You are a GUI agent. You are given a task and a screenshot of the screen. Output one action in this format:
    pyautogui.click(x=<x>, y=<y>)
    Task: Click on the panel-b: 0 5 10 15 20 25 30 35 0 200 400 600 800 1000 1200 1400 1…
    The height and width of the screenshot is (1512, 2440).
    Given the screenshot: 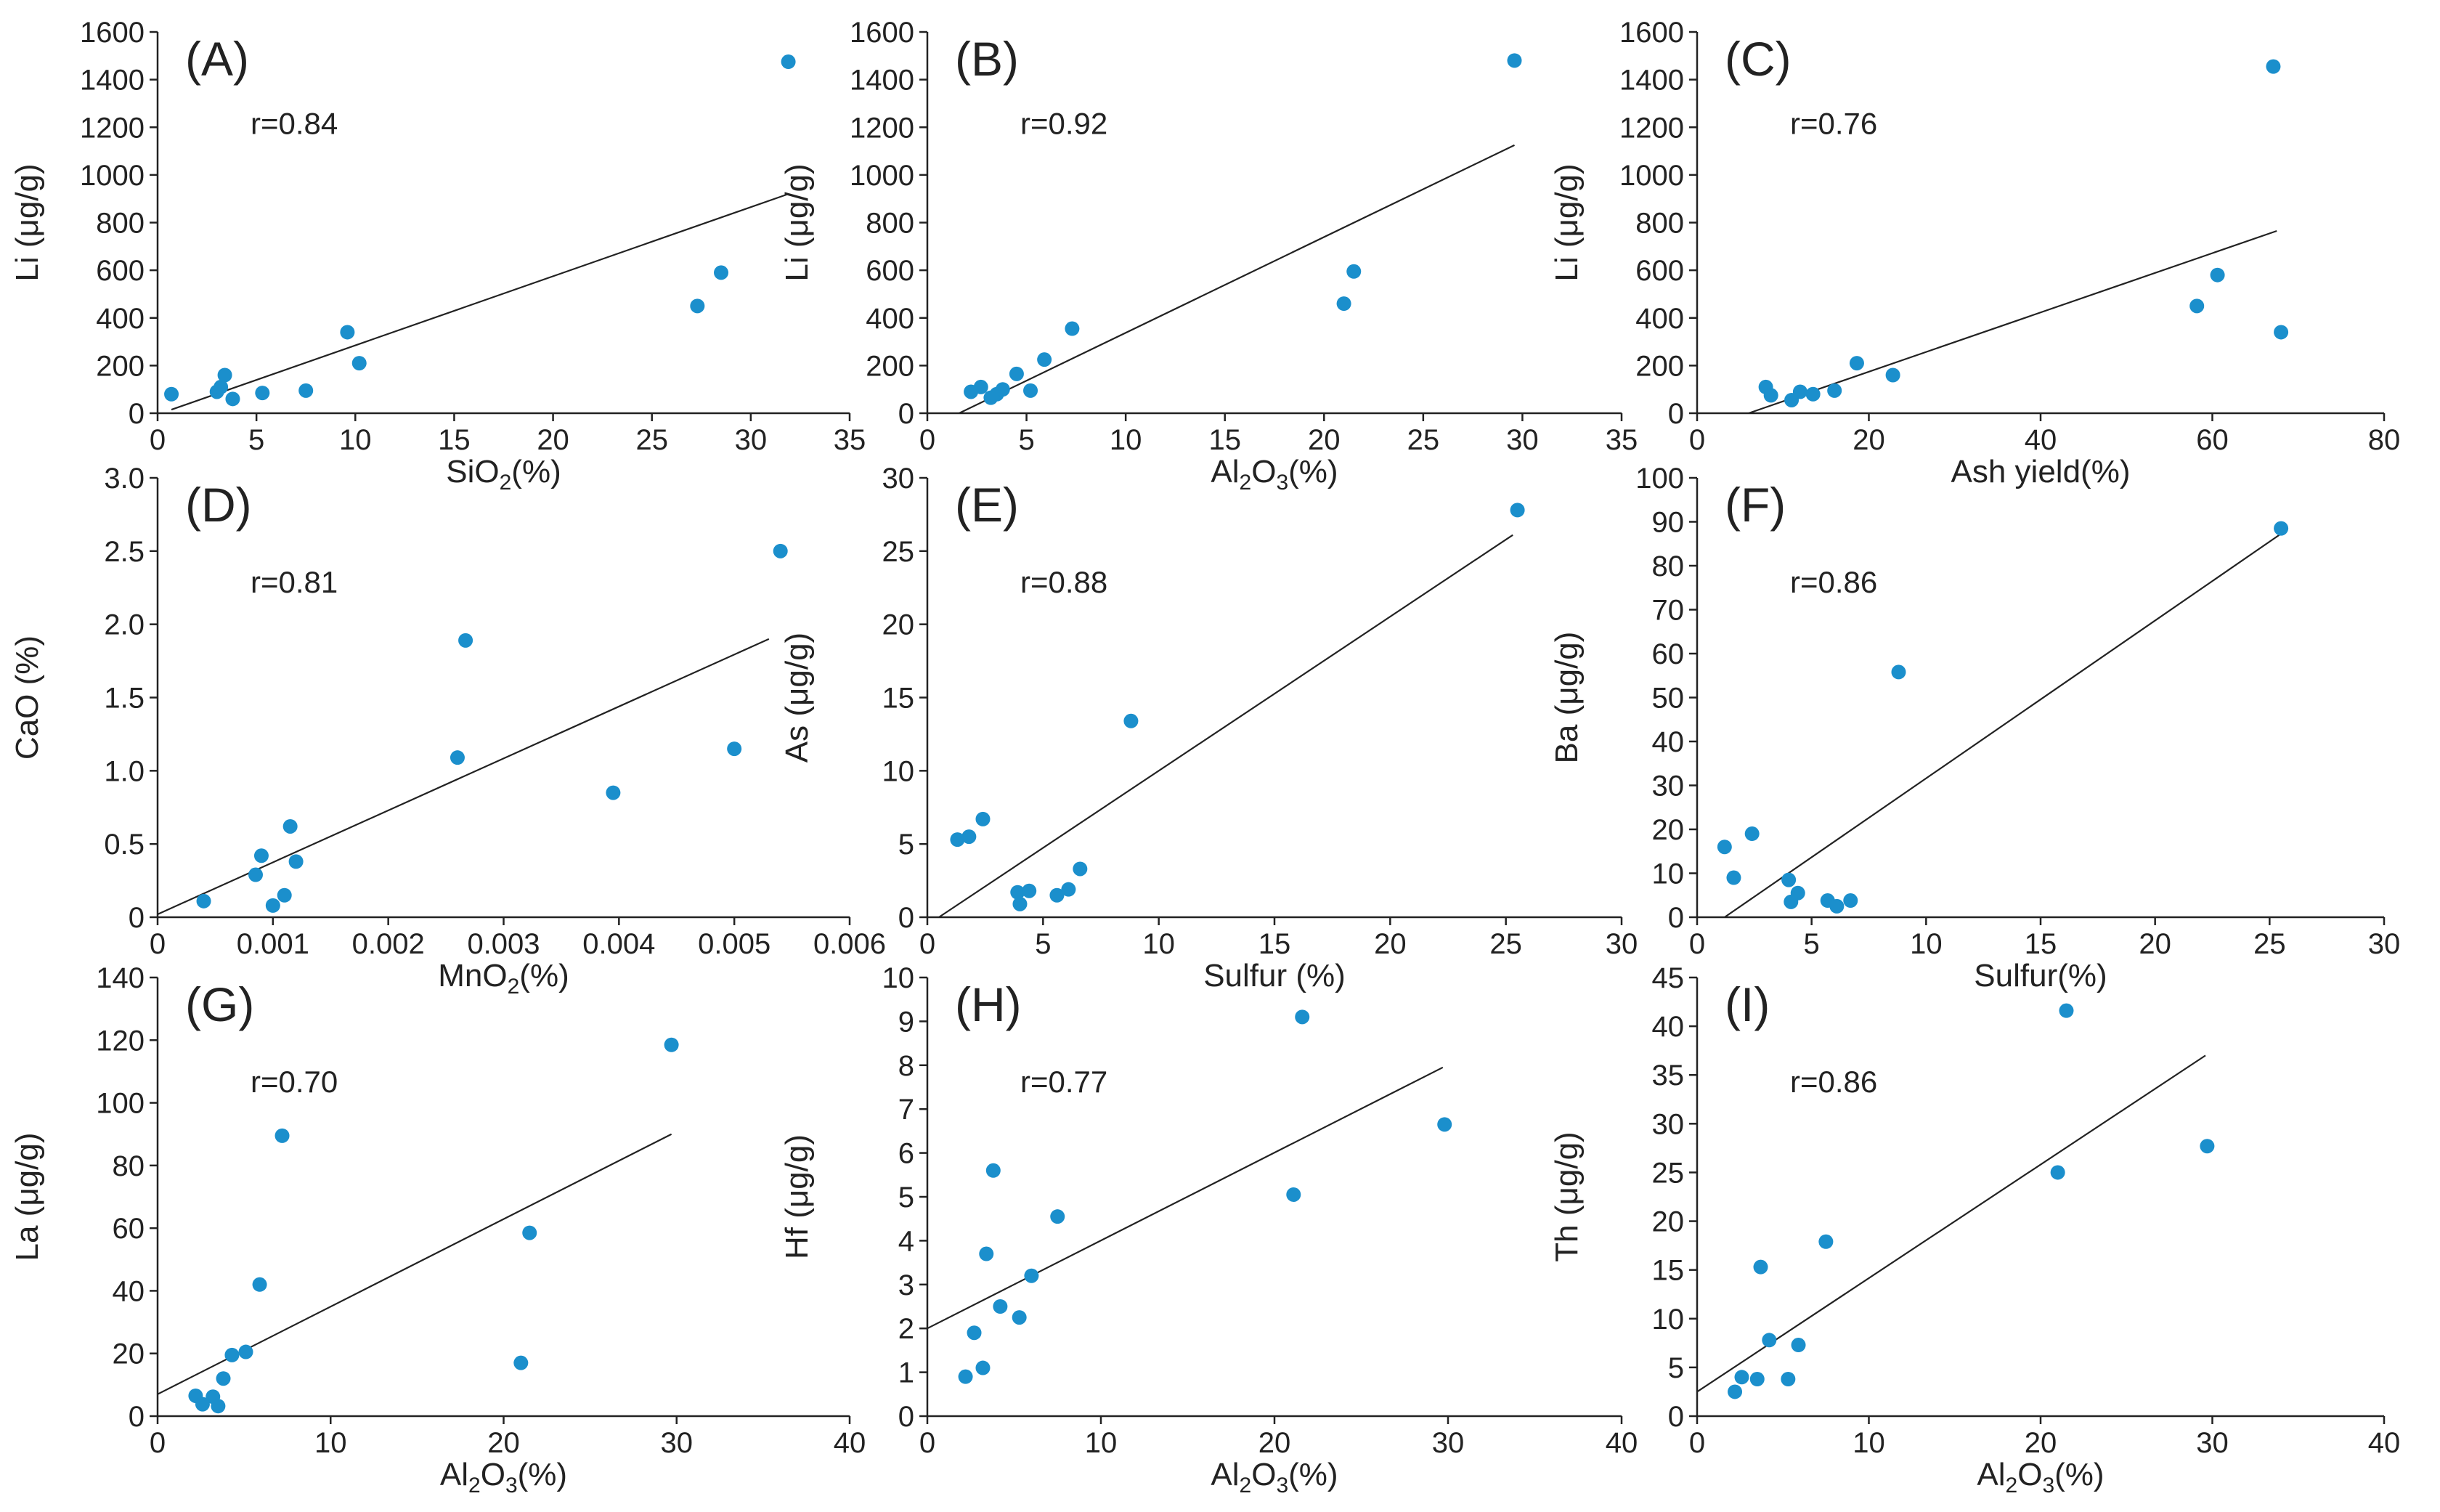 What is the action you would take?
    pyautogui.click(x=1208, y=256)
    